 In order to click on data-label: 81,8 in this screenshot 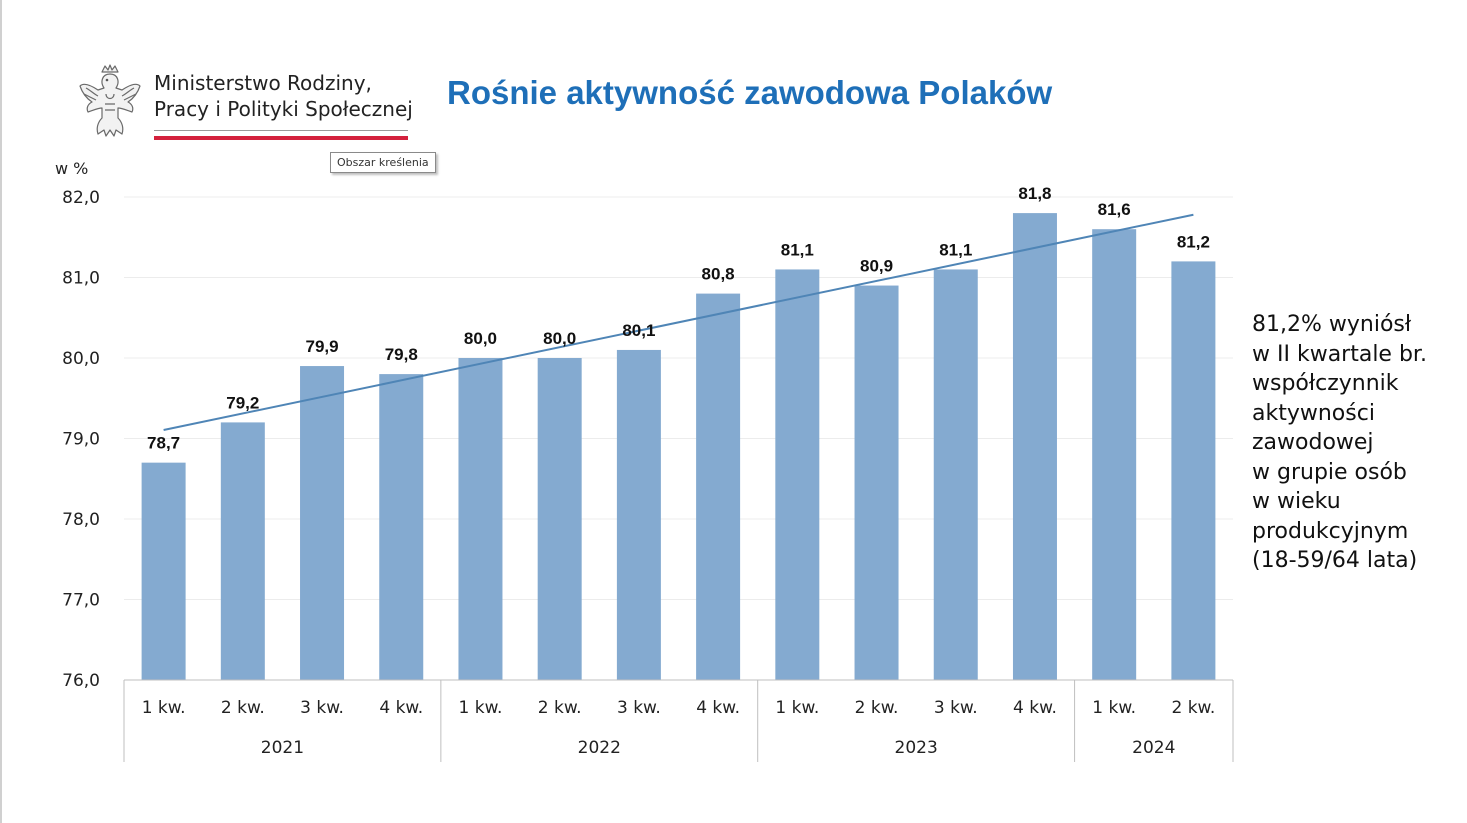, I will do `click(1034, 193)`.